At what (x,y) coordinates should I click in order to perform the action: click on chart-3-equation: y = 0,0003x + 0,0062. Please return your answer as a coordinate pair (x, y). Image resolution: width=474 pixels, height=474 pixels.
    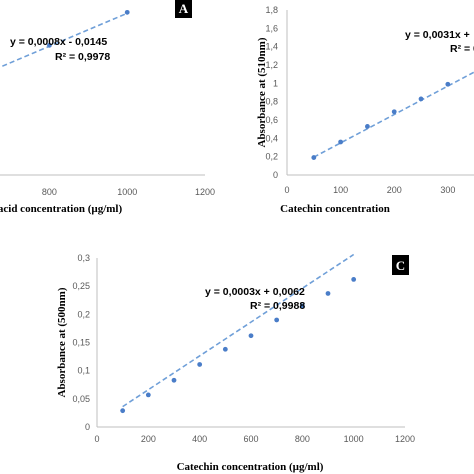
    Looking at the image, I should click on (255, 292).